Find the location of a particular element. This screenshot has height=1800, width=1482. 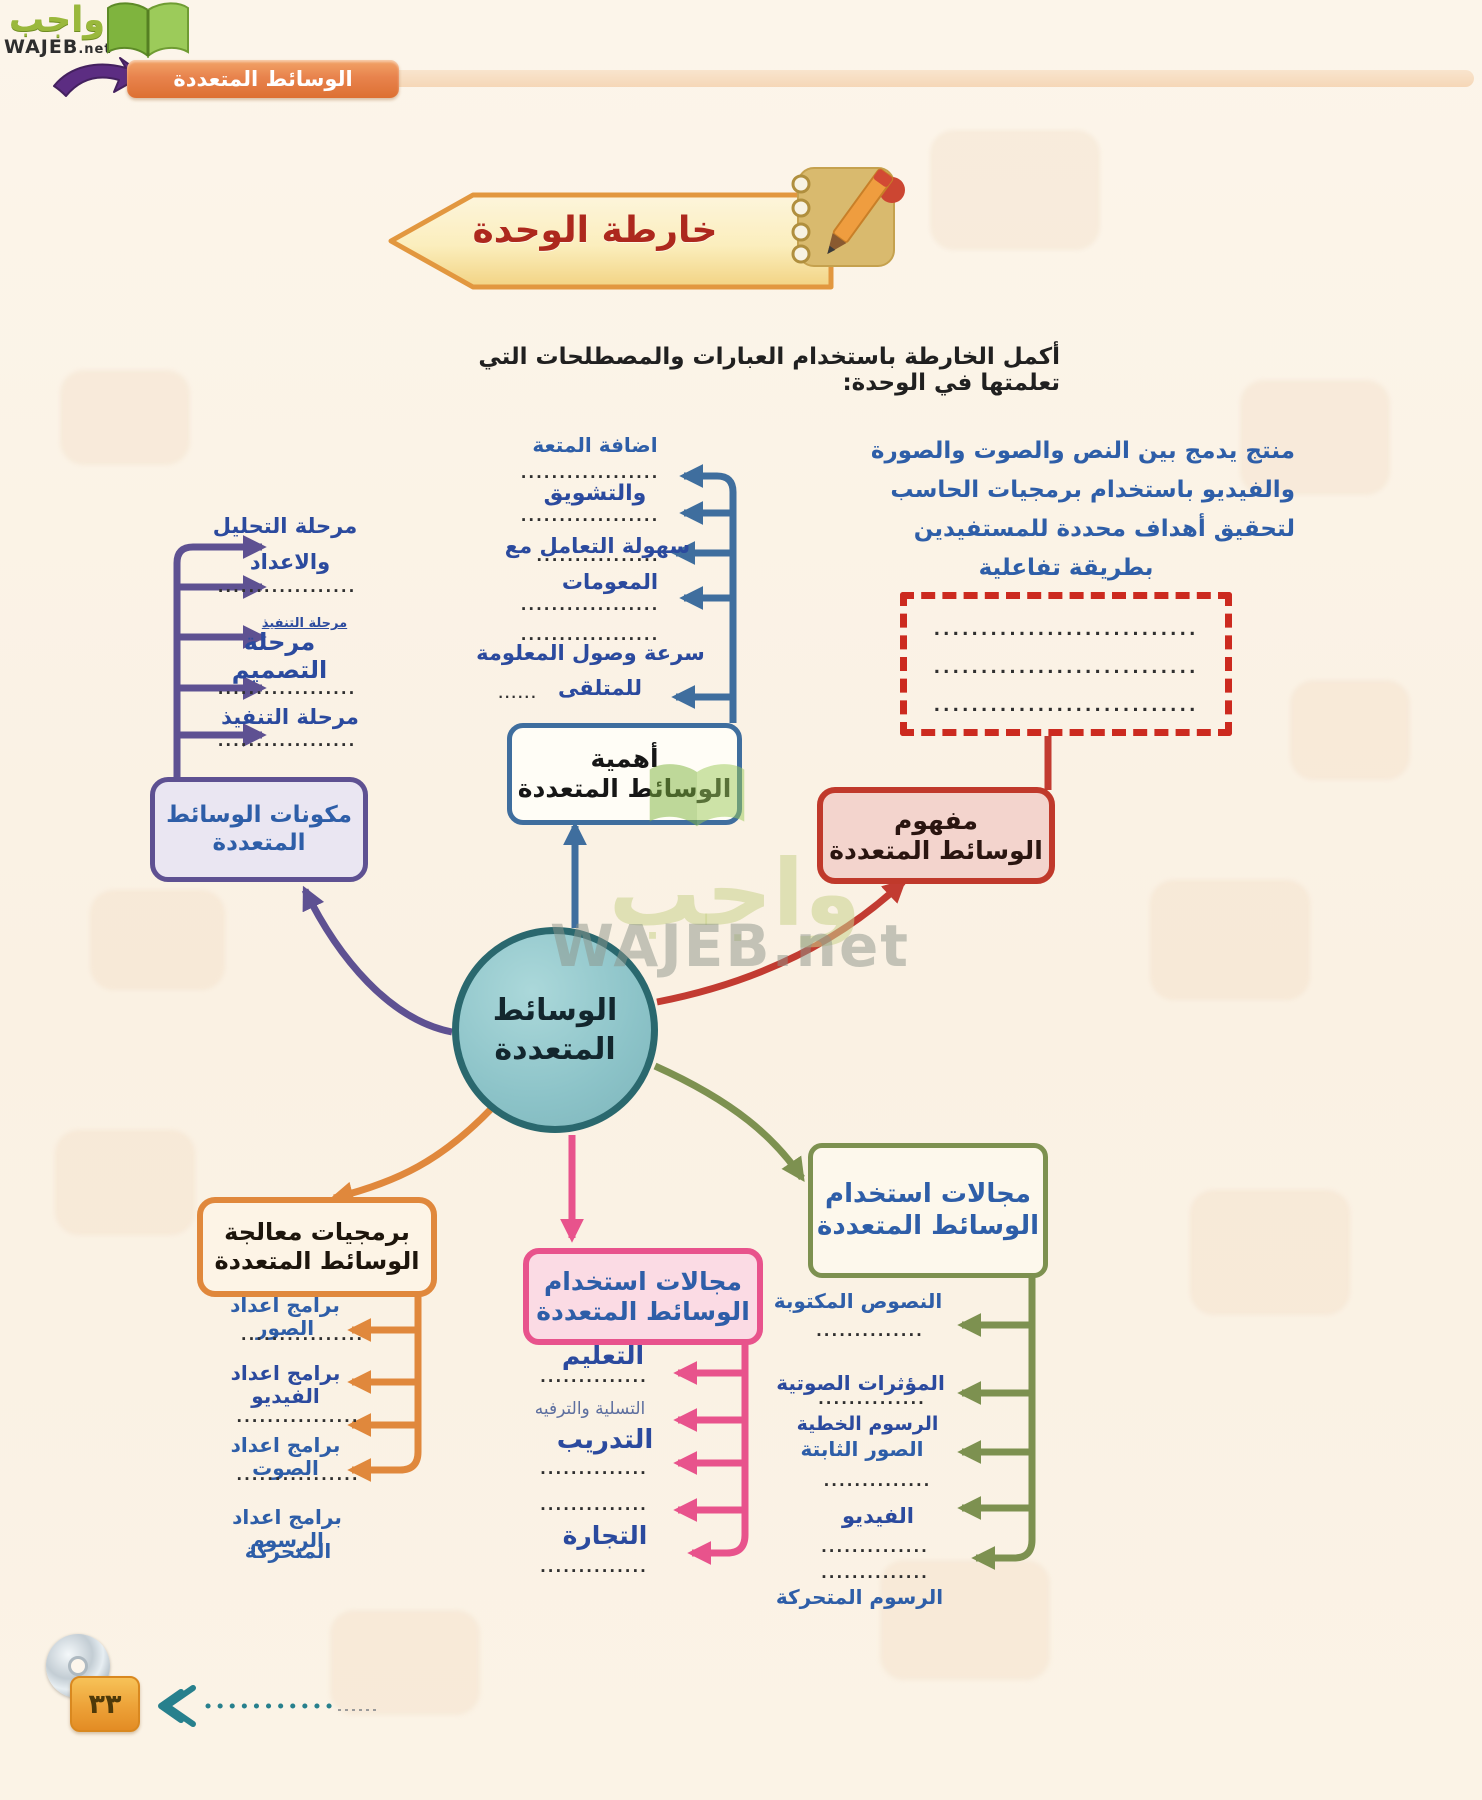

unit-header: الوسائط المتعددة is located at coordinates (263, 79).